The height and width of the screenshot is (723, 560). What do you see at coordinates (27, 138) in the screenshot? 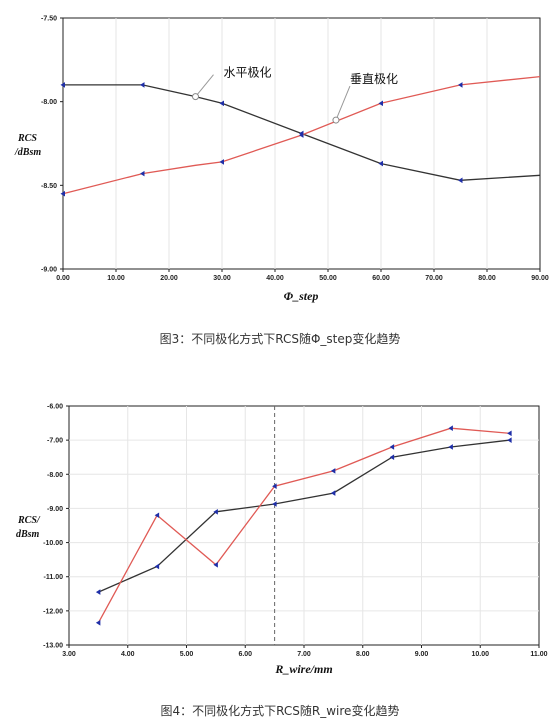
I see `y-axis-label-1-line1: RCS` at bounding box center [27, 138].